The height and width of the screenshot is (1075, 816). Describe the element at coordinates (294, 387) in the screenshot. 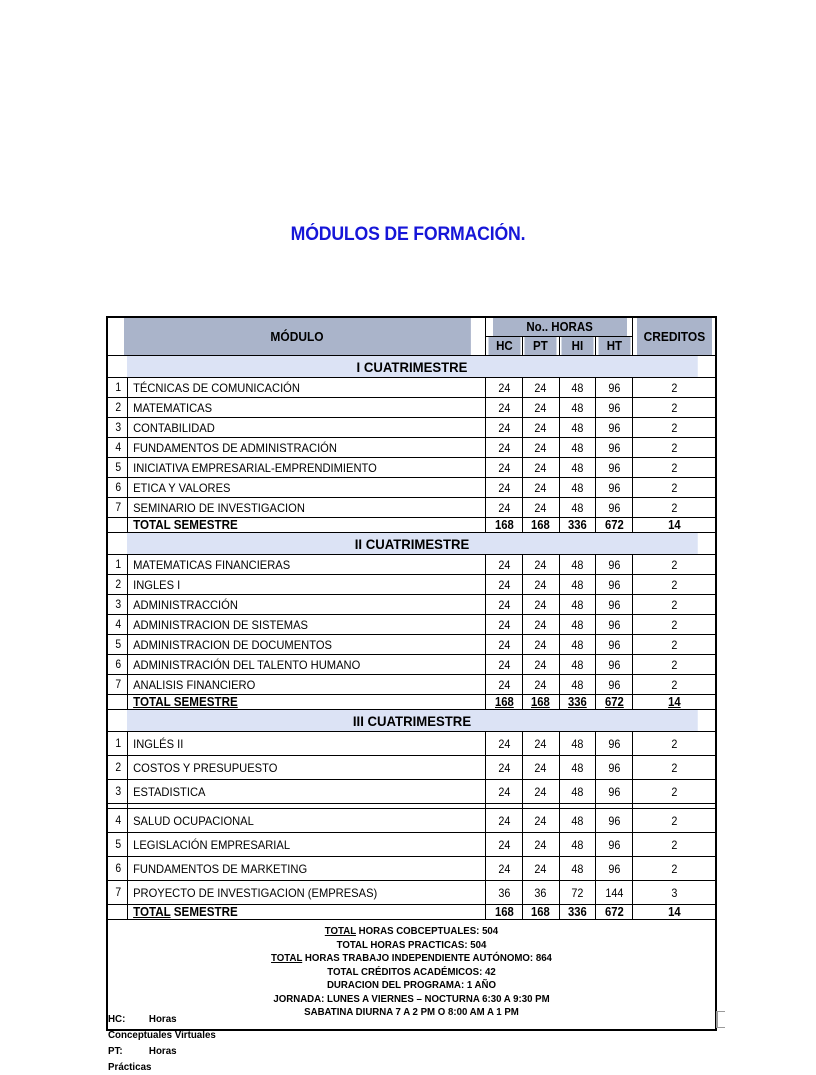

I see `row-module-name: TÉCNICAS DE COMUNICACIÓN` at that location.